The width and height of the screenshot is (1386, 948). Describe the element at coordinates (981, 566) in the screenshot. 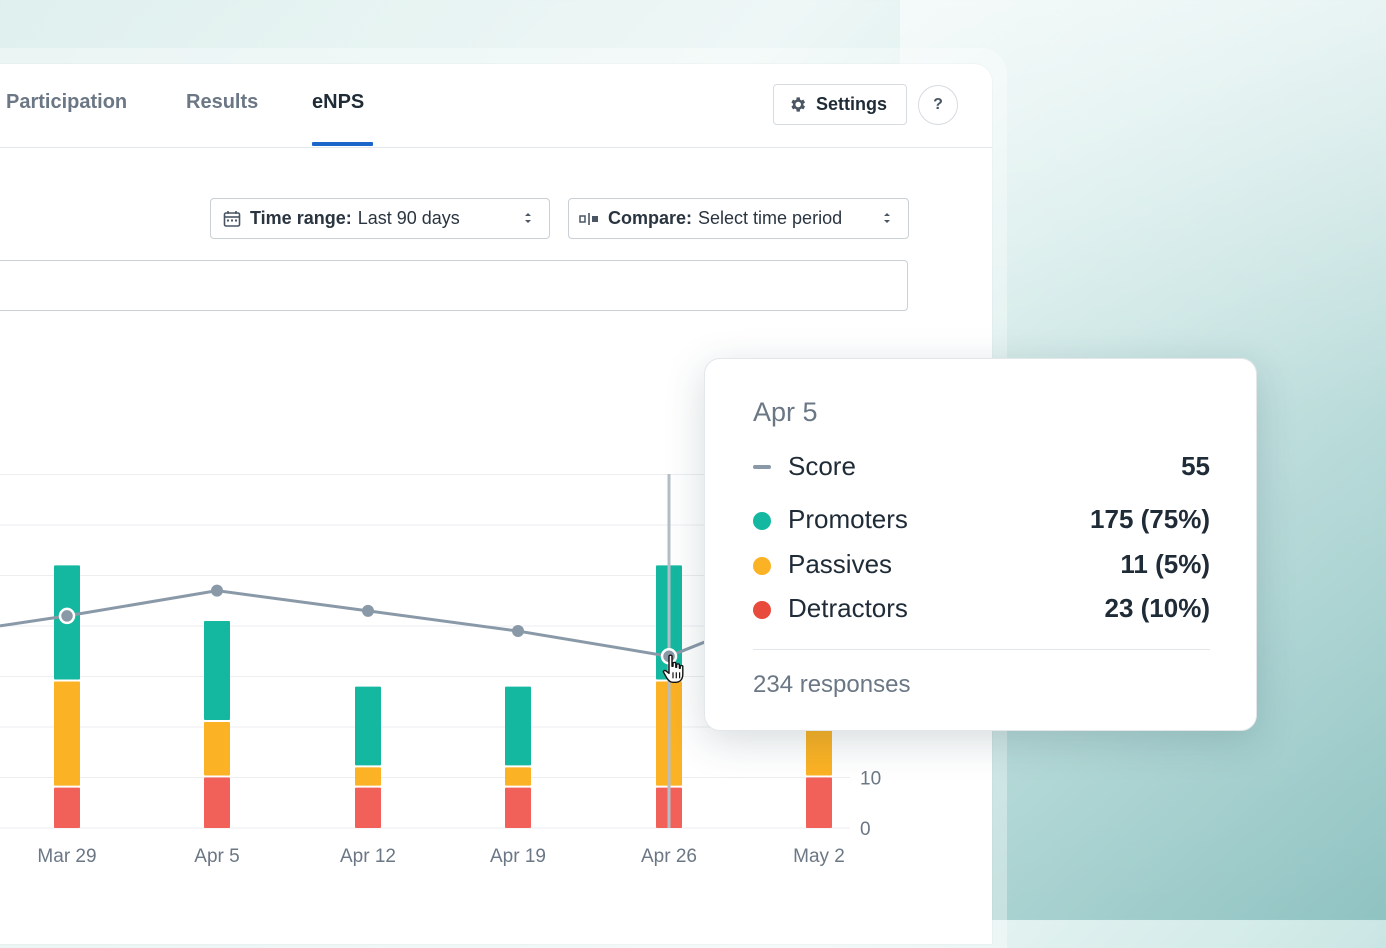

I see `tooltip-row-passives: Passives 11 (5%)` at that location.